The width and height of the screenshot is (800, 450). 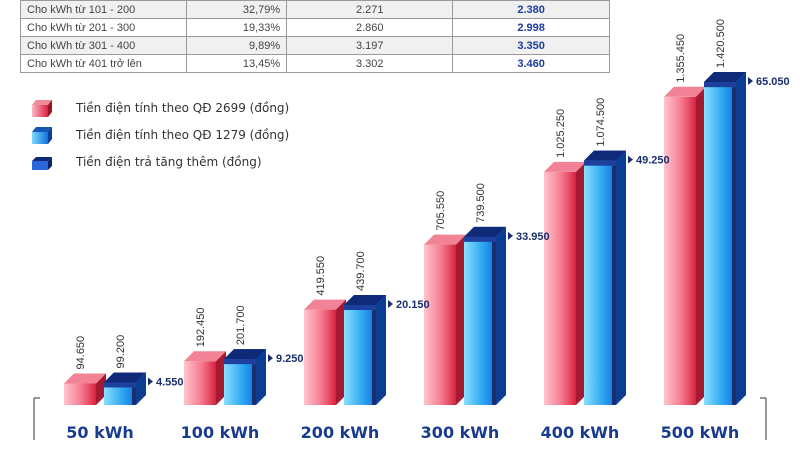 I want to click on increase-label: 20.150, so click(x=413, y=305).